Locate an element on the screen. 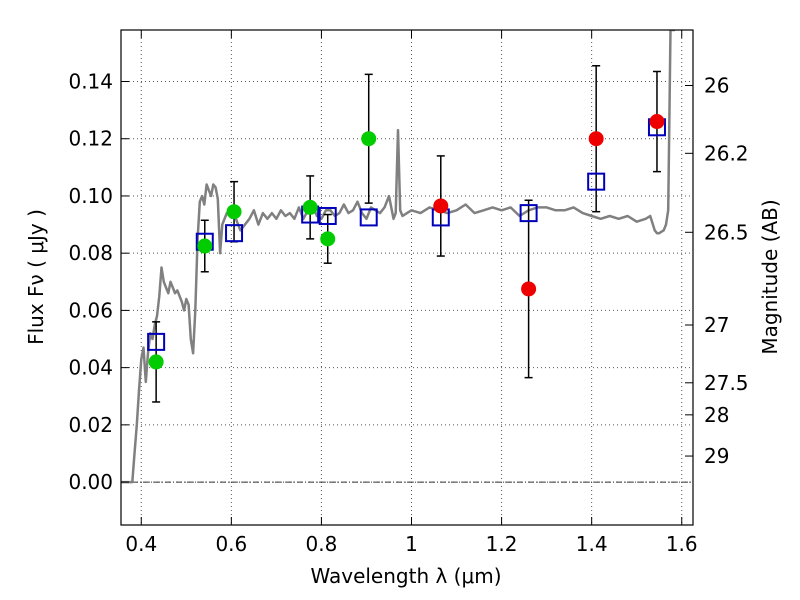  y-tick-label: 0.10 is located at coordinates (90, 196).